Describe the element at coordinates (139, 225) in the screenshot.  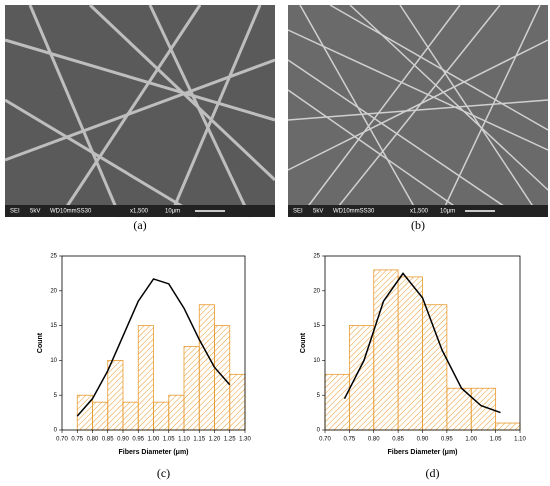
I see `caption: (a)` at that location.